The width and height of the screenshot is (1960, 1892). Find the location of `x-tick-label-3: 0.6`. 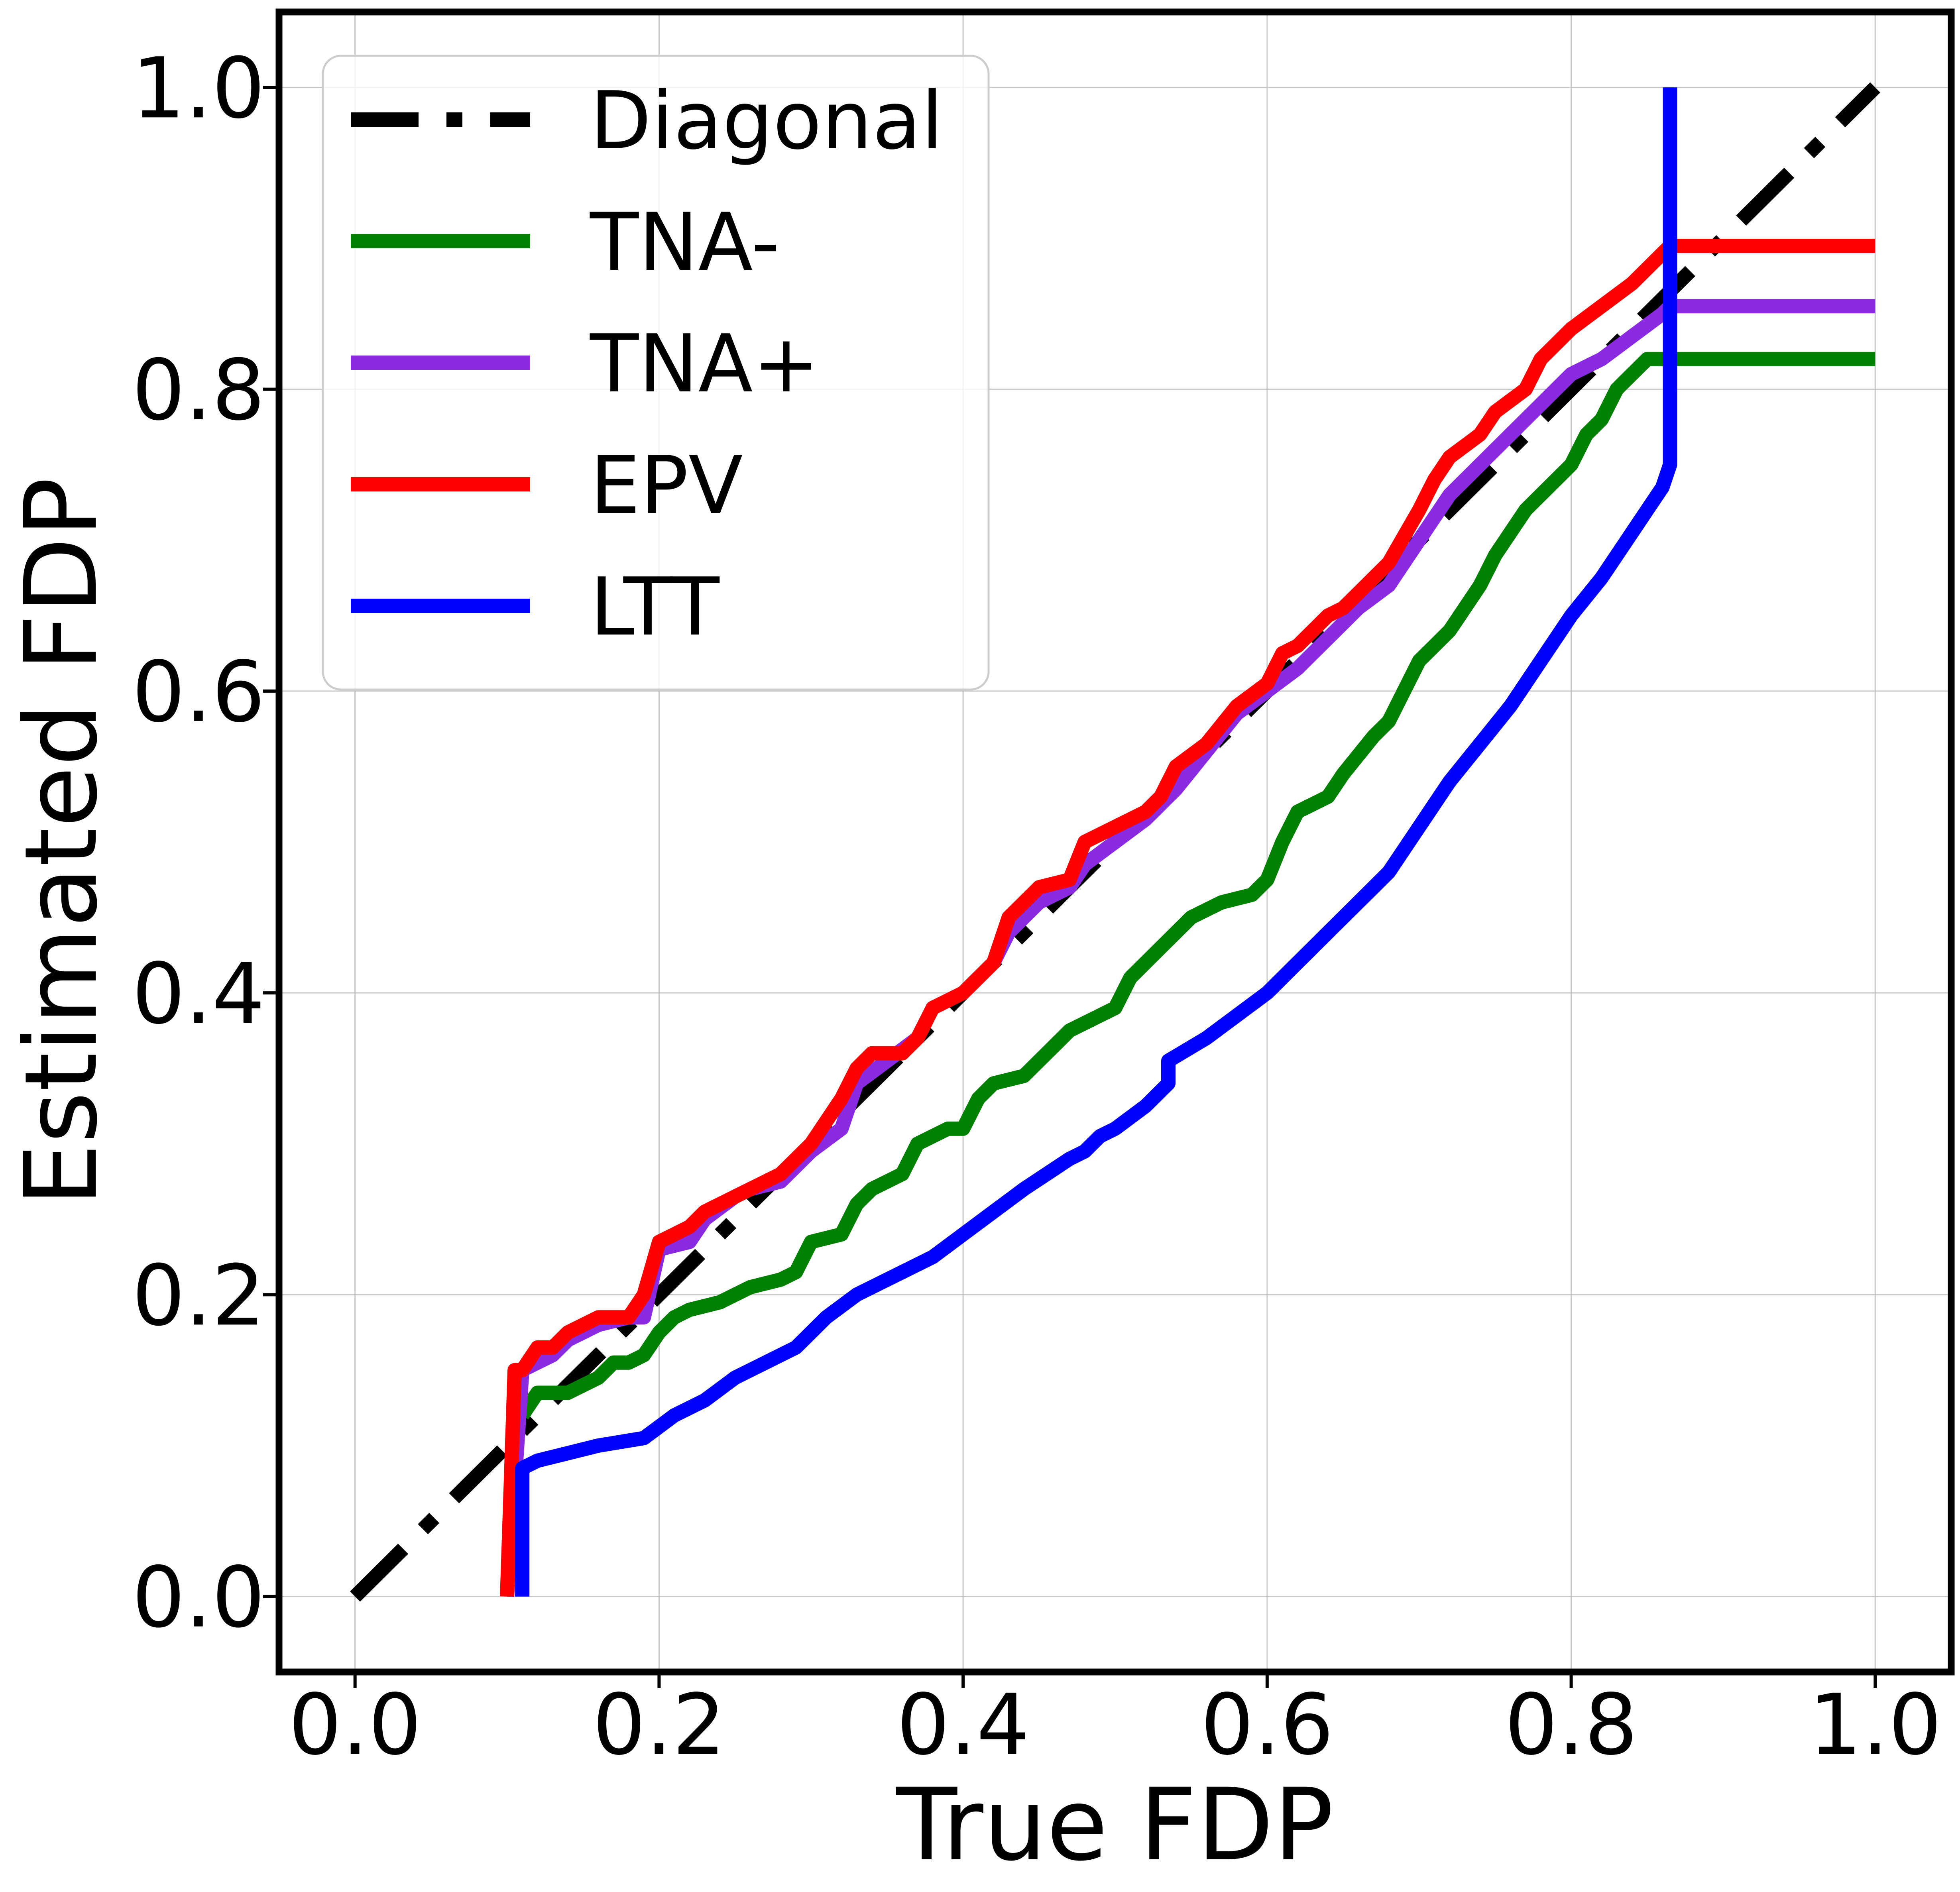

x-tick-label-3: 0.6 is located at coordinates (1267, 1725).